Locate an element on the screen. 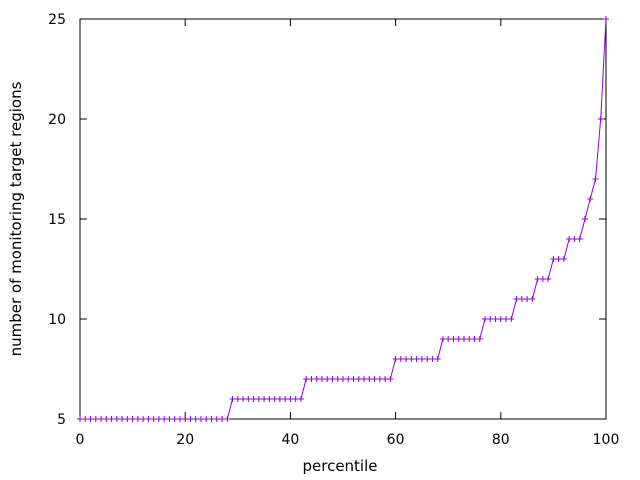 This screenshot has width=640, height=480. x-tick-label: 40 is located at coordinates (290, 440).